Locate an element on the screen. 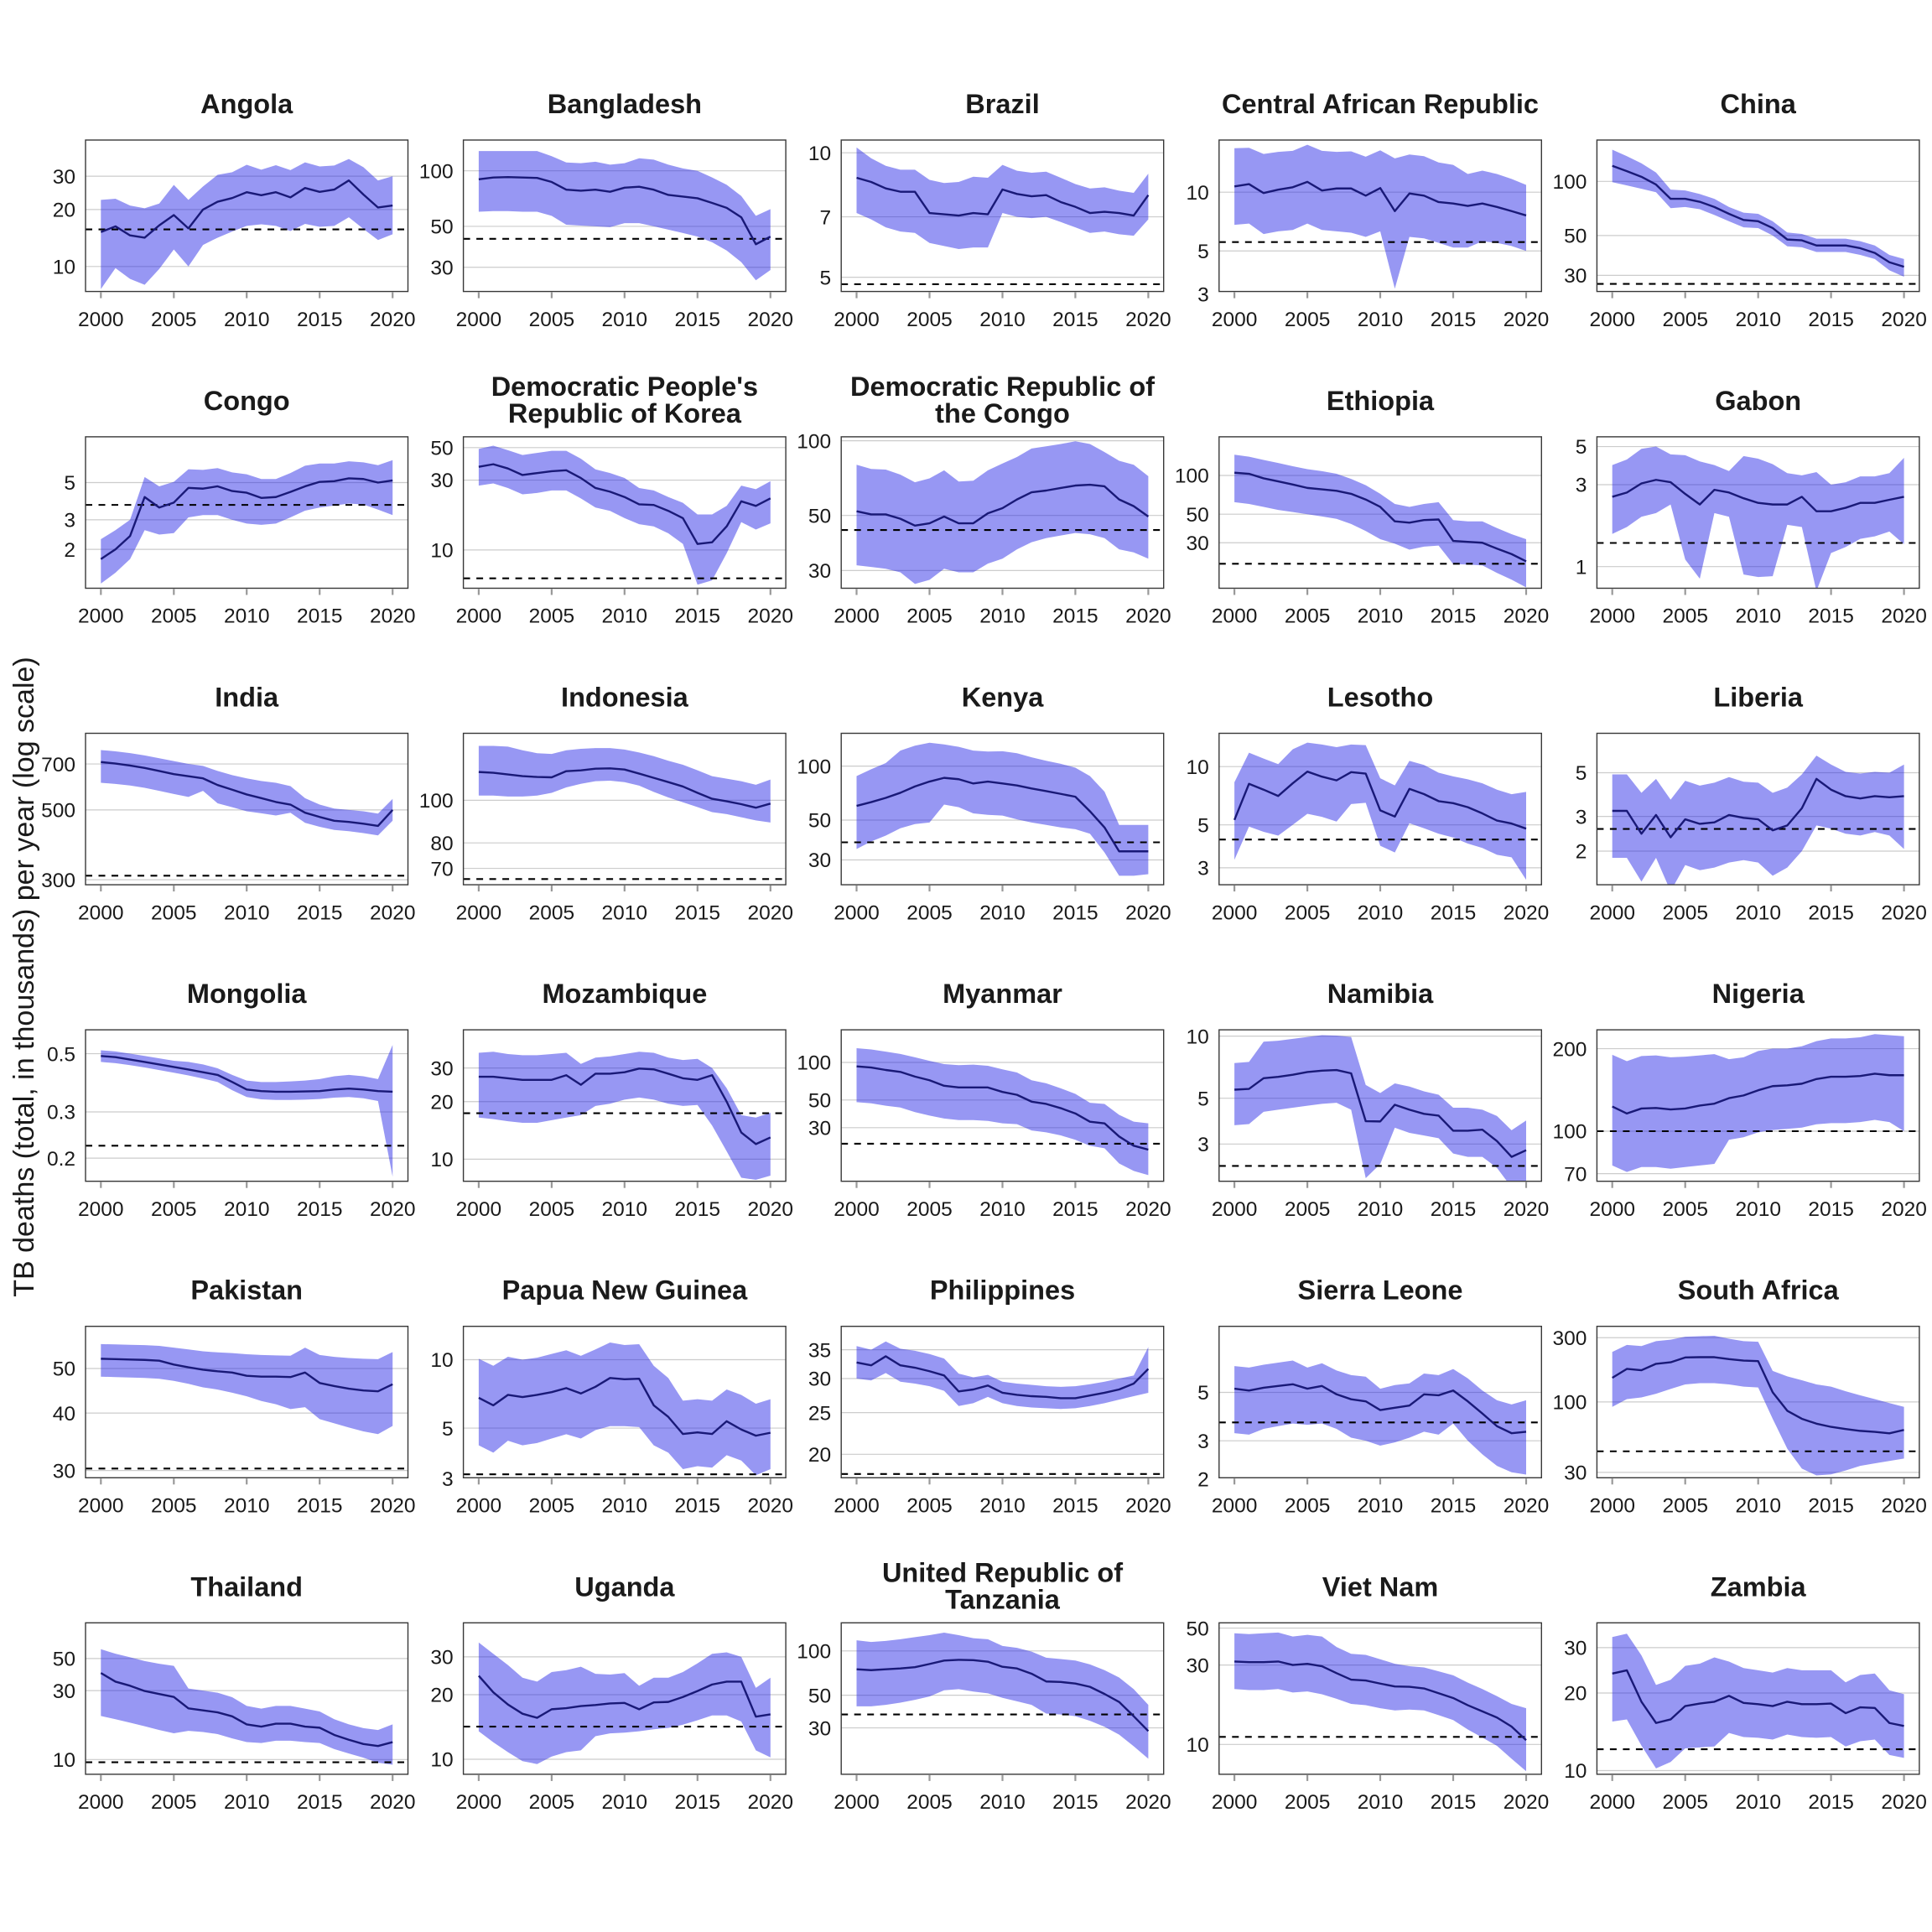  svg-text: Uganda is located at coordinates (624, 1586).